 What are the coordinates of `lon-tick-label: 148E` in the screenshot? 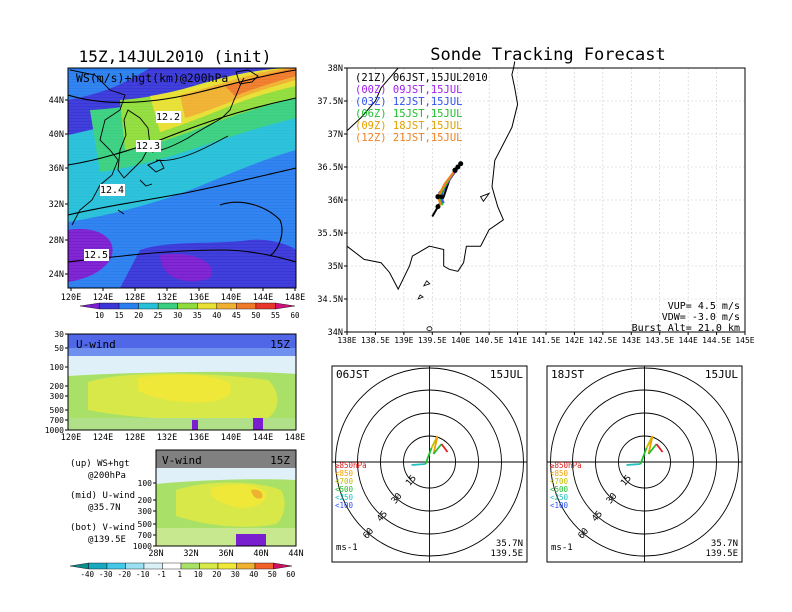 It's located at (295, 298).